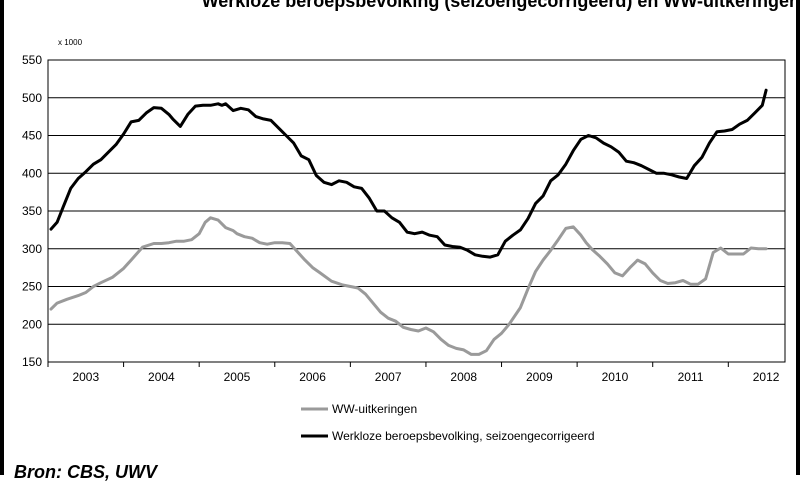 This screenshot has width=800, height=483. Describe the element at coordinates (161, 377) in the screenshot. I see `x-tick-label: 2004` at that location.